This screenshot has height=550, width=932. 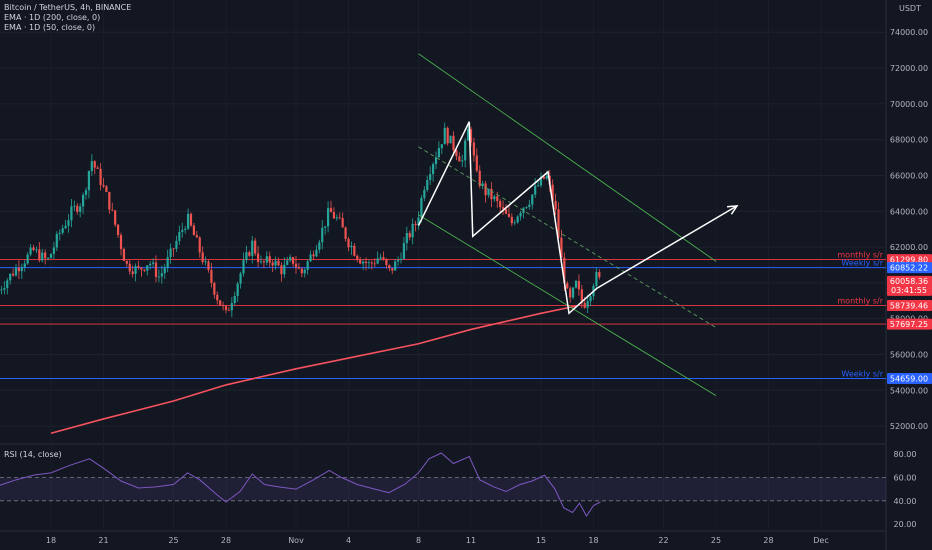 I want to click on level-line-label: monthly s/r, so click(x=860, y=255).